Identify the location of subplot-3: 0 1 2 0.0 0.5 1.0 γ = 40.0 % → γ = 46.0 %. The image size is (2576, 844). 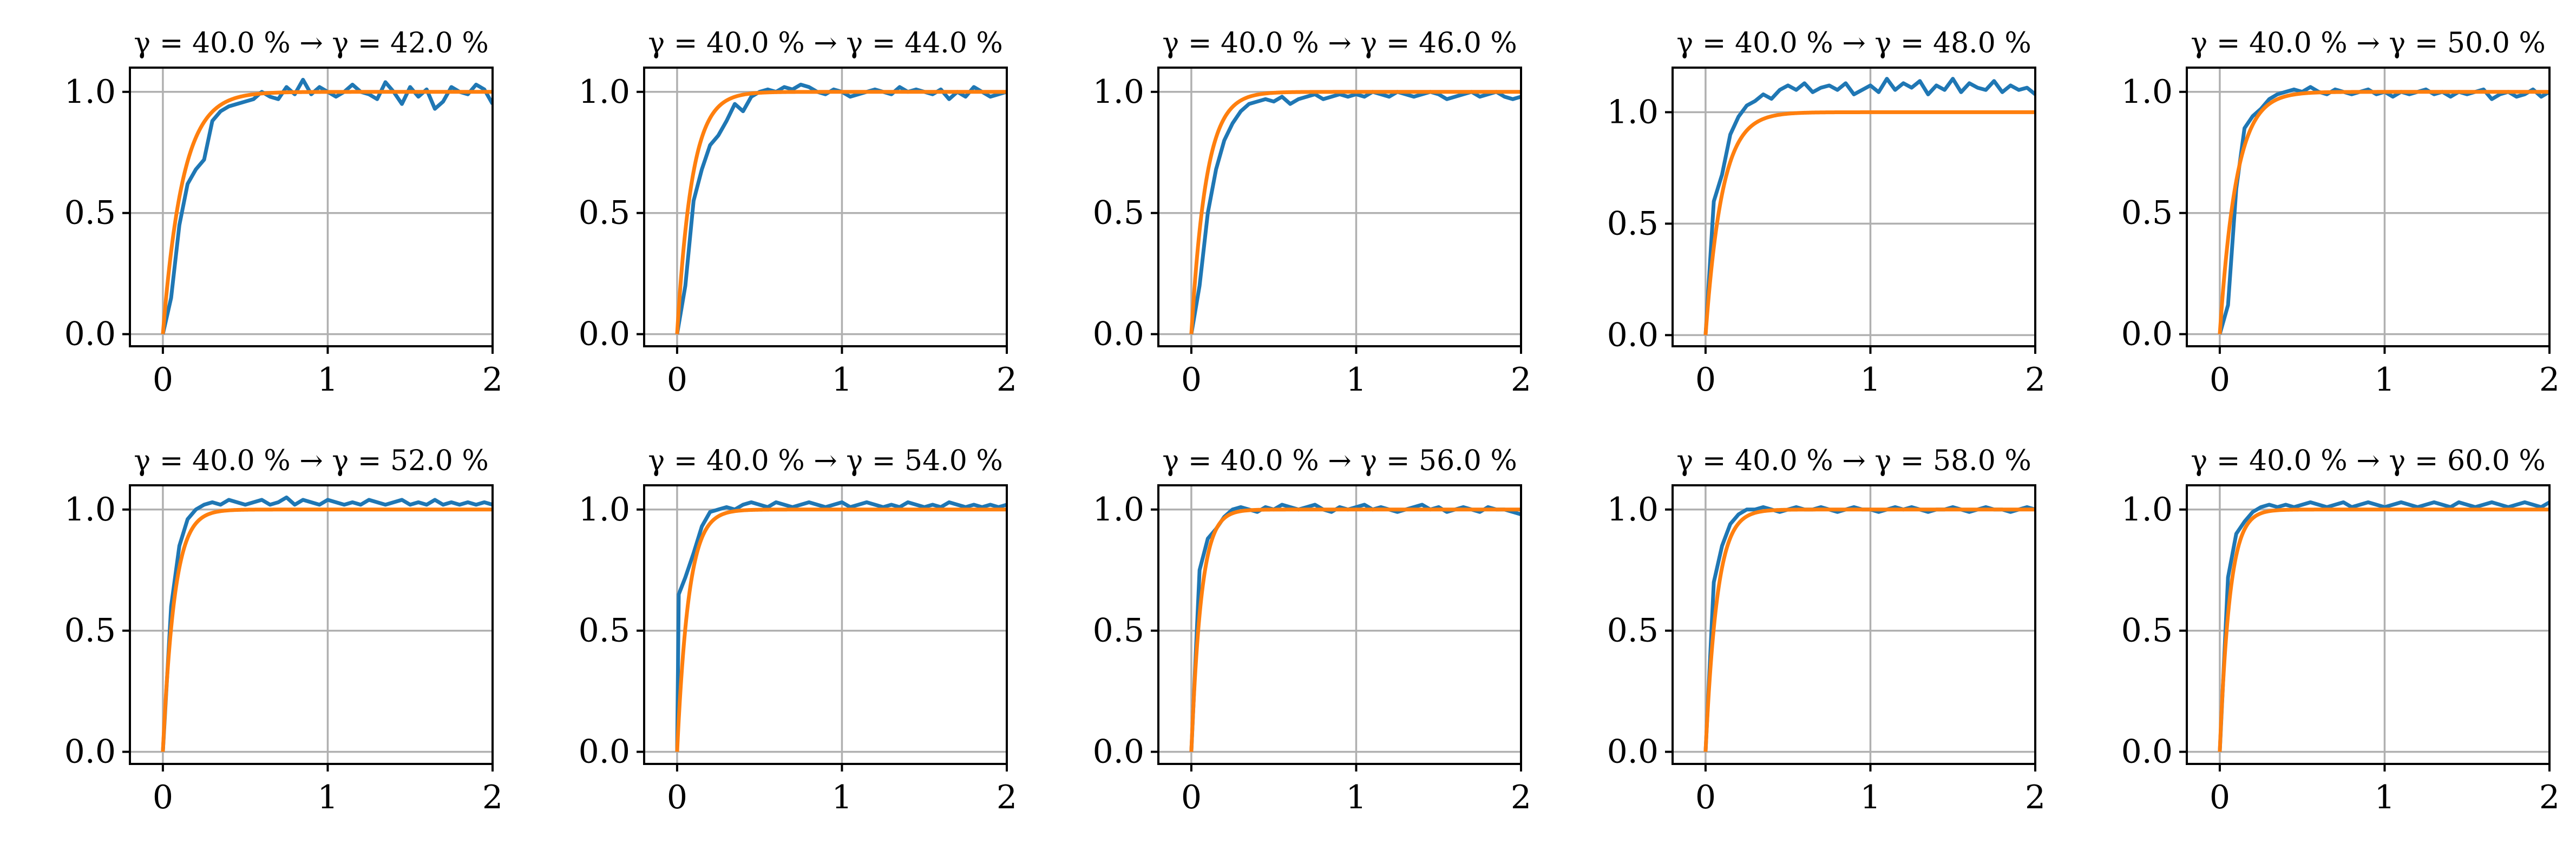
(1312, 213).